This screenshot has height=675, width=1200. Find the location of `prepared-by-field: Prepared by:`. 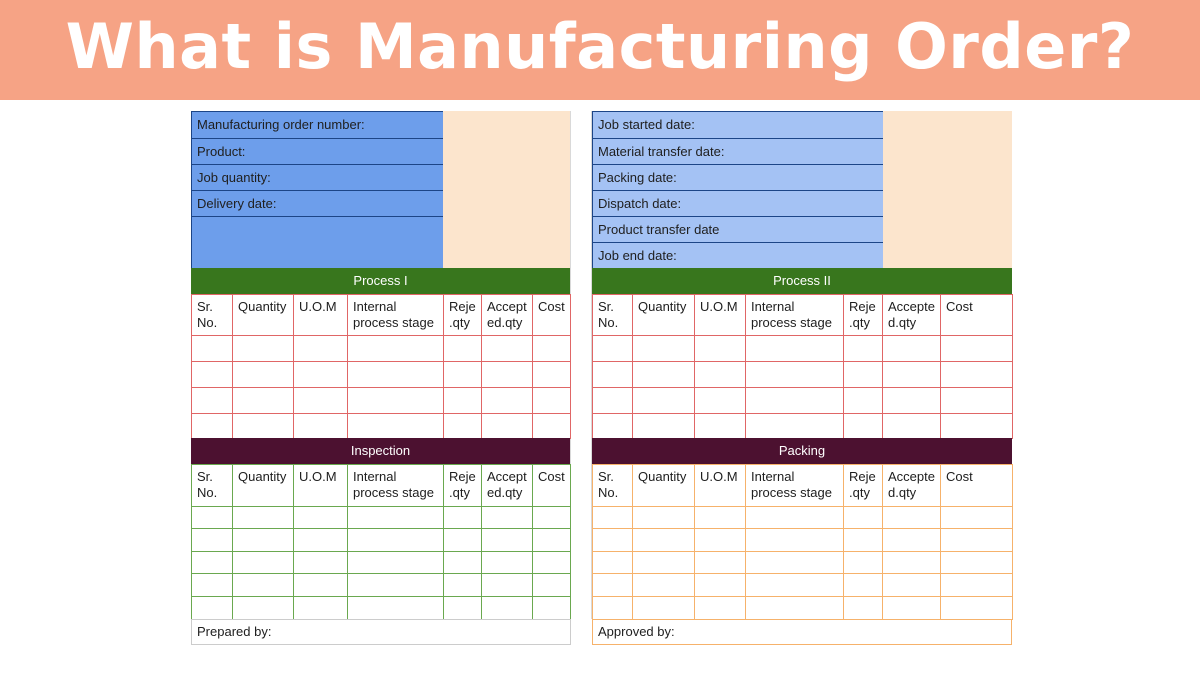

prepared-by-field: Prepared by: is located at coordinates (381, 632).